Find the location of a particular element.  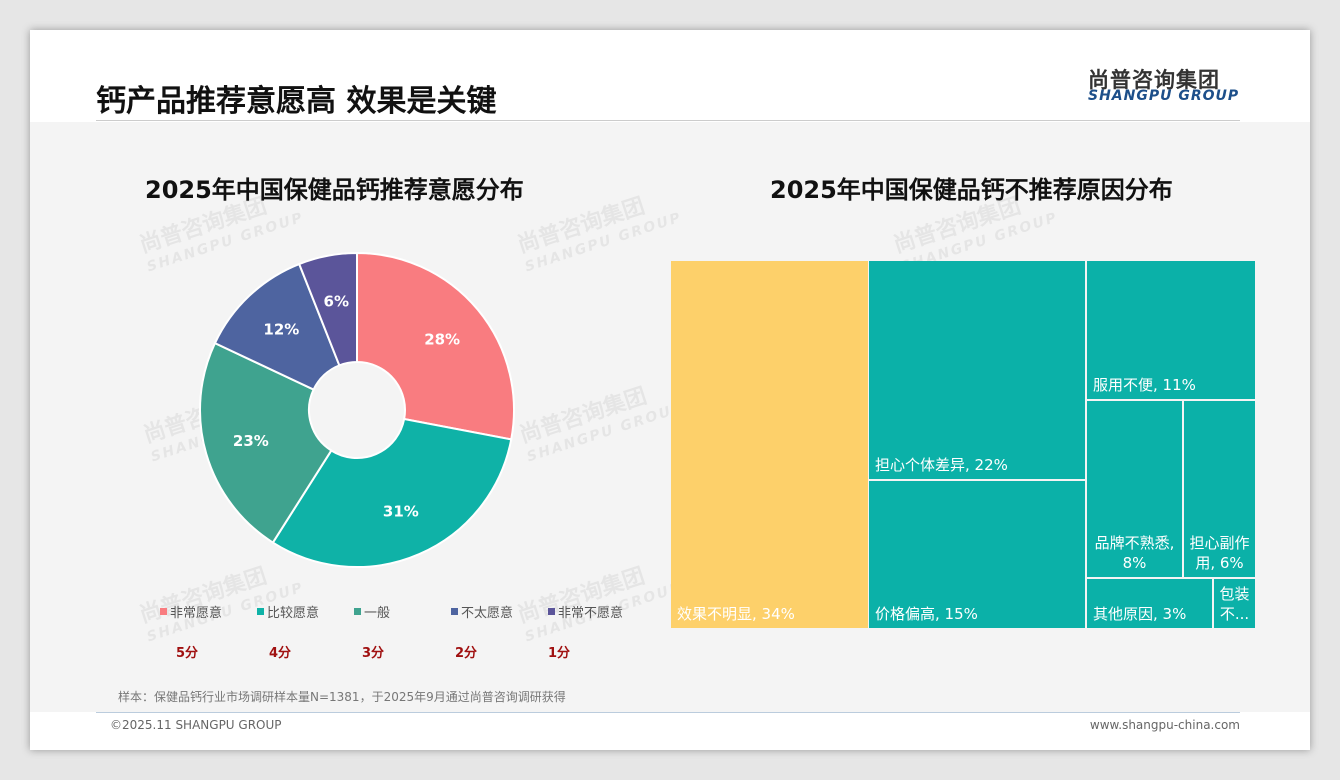

legend-item: 一般 is located at coordinates (402, 611).